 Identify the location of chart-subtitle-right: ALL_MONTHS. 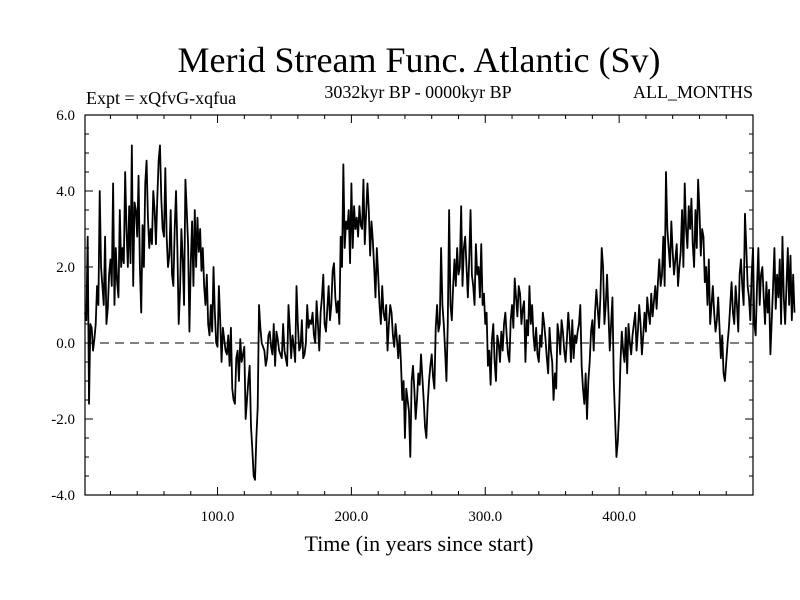
(693, 92).